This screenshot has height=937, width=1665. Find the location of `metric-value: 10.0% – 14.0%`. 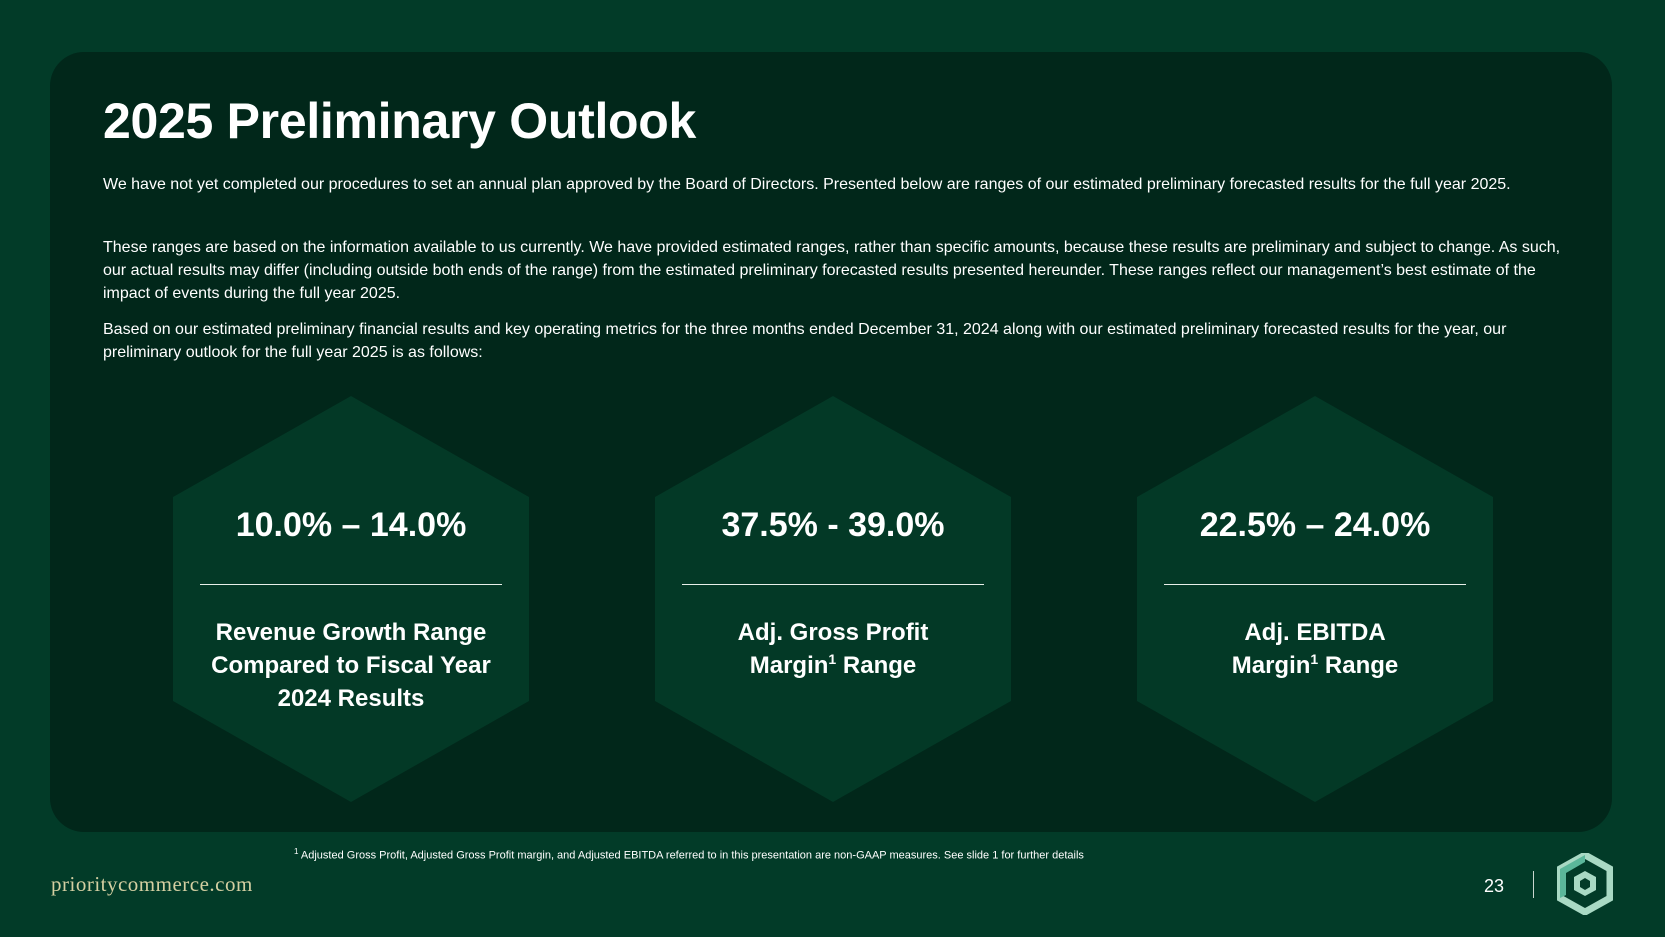

metric-value: 10.0% – 14.0% is located at coordinates (351, 525).